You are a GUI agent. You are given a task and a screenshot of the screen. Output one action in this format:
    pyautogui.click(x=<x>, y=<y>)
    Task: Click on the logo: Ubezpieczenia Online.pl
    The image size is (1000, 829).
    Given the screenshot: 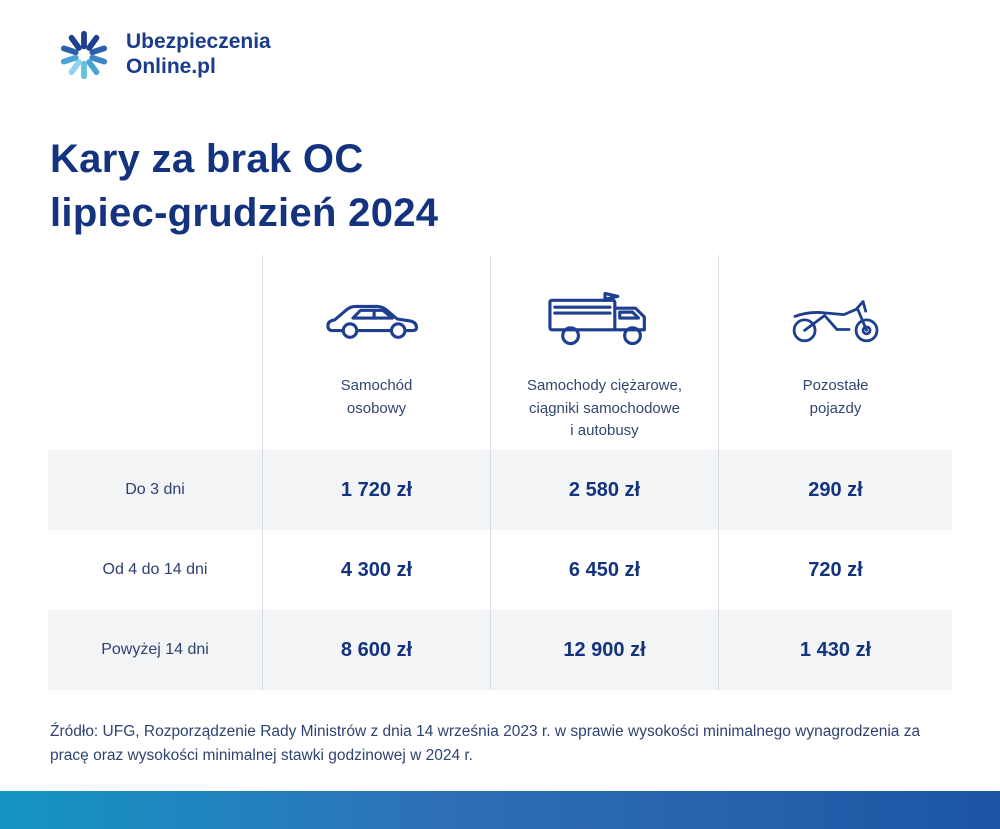 What is the action you would take?
    pyautogui.click(x=163, y=55)
    